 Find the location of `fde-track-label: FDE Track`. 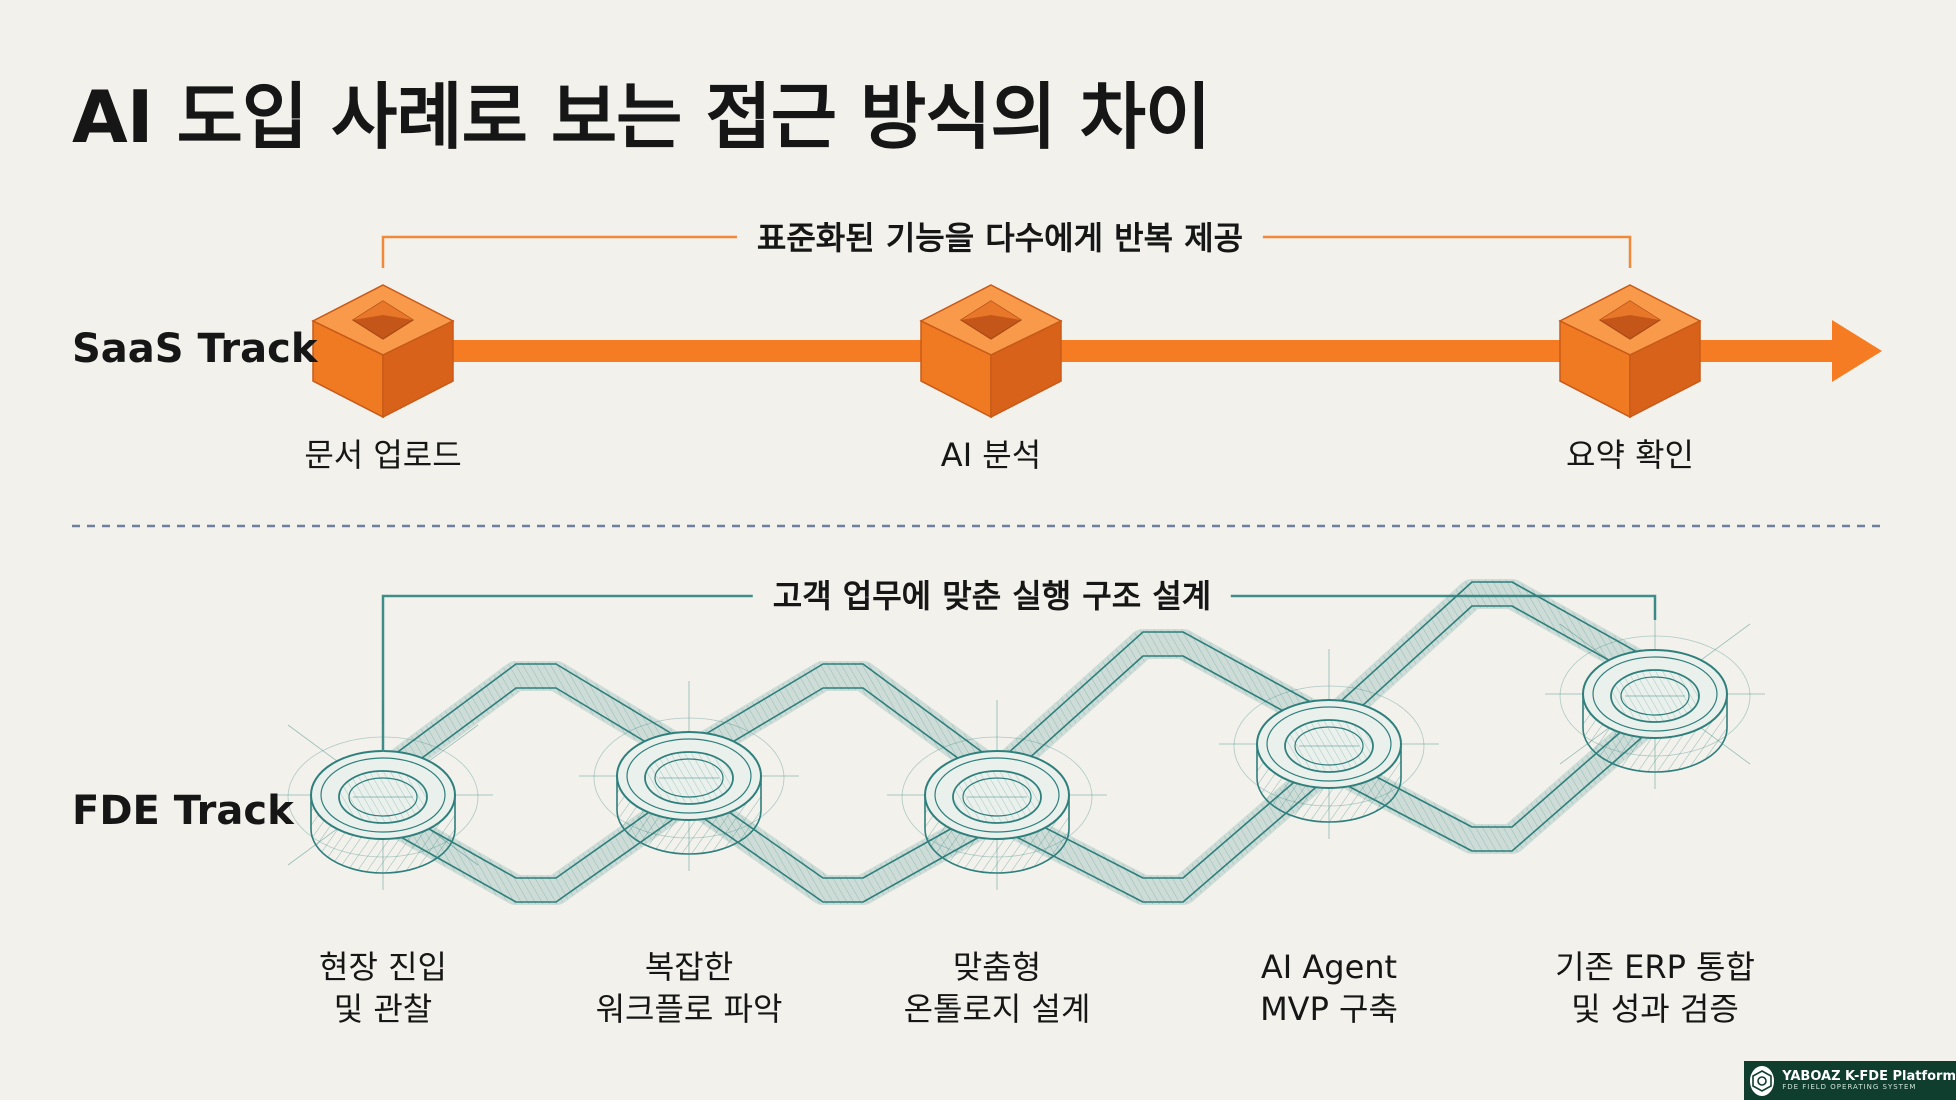

fde-track-label: FDE Track is located at coordinates (183, 811).